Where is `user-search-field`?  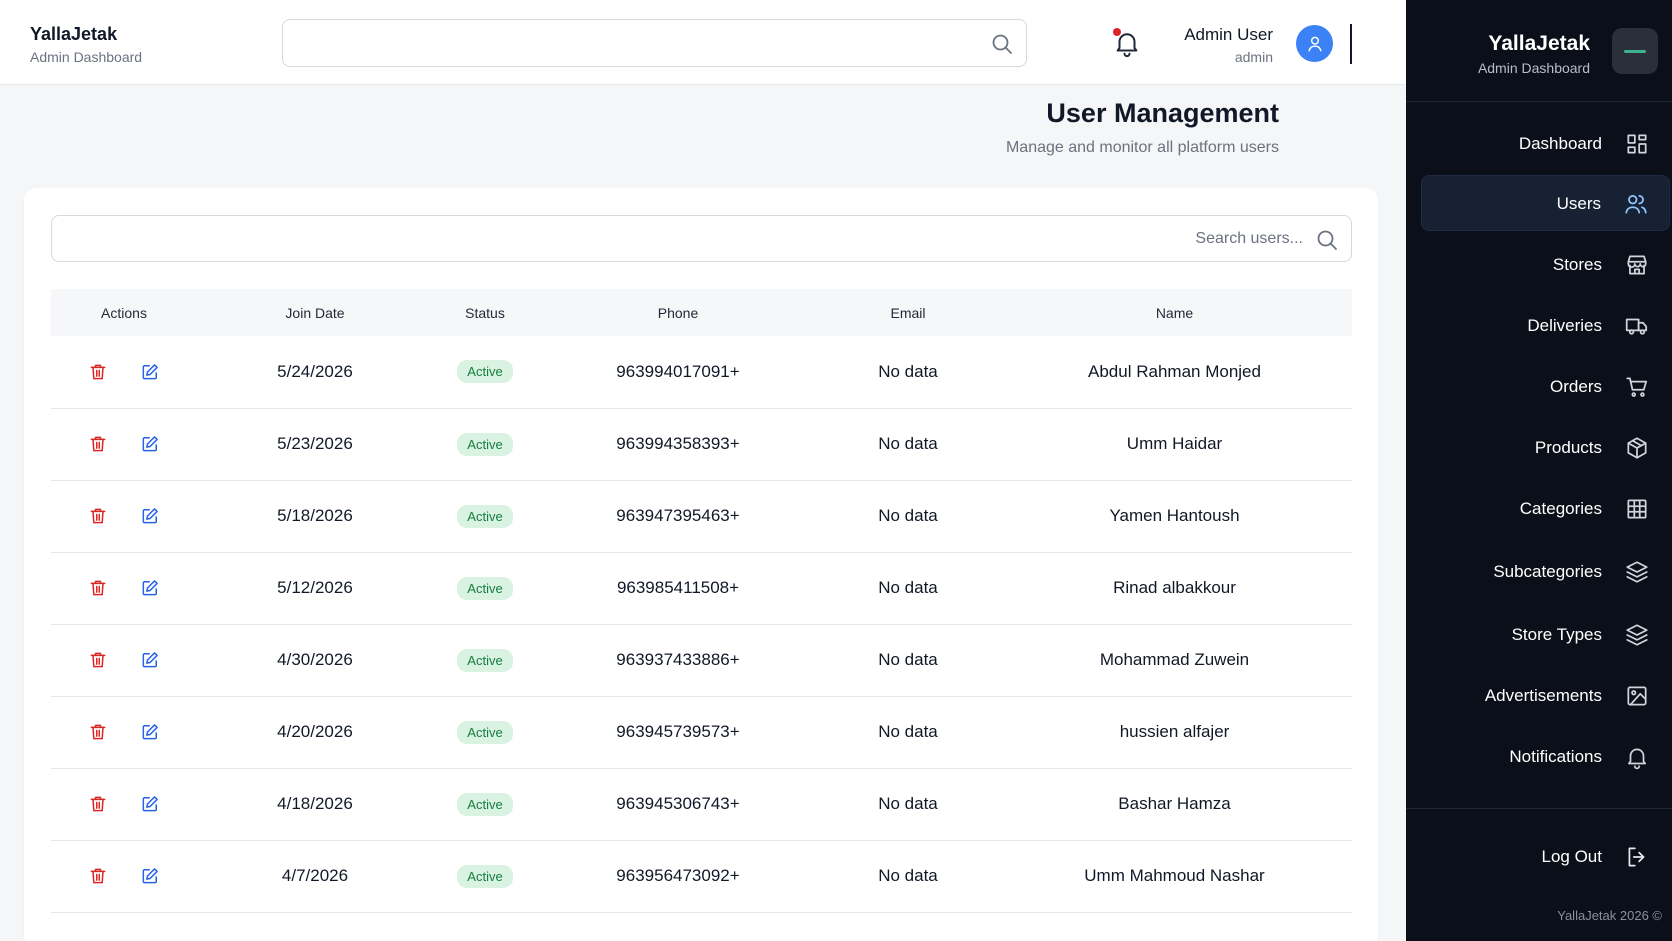
user-search-field is located at coordinates (701, 238).